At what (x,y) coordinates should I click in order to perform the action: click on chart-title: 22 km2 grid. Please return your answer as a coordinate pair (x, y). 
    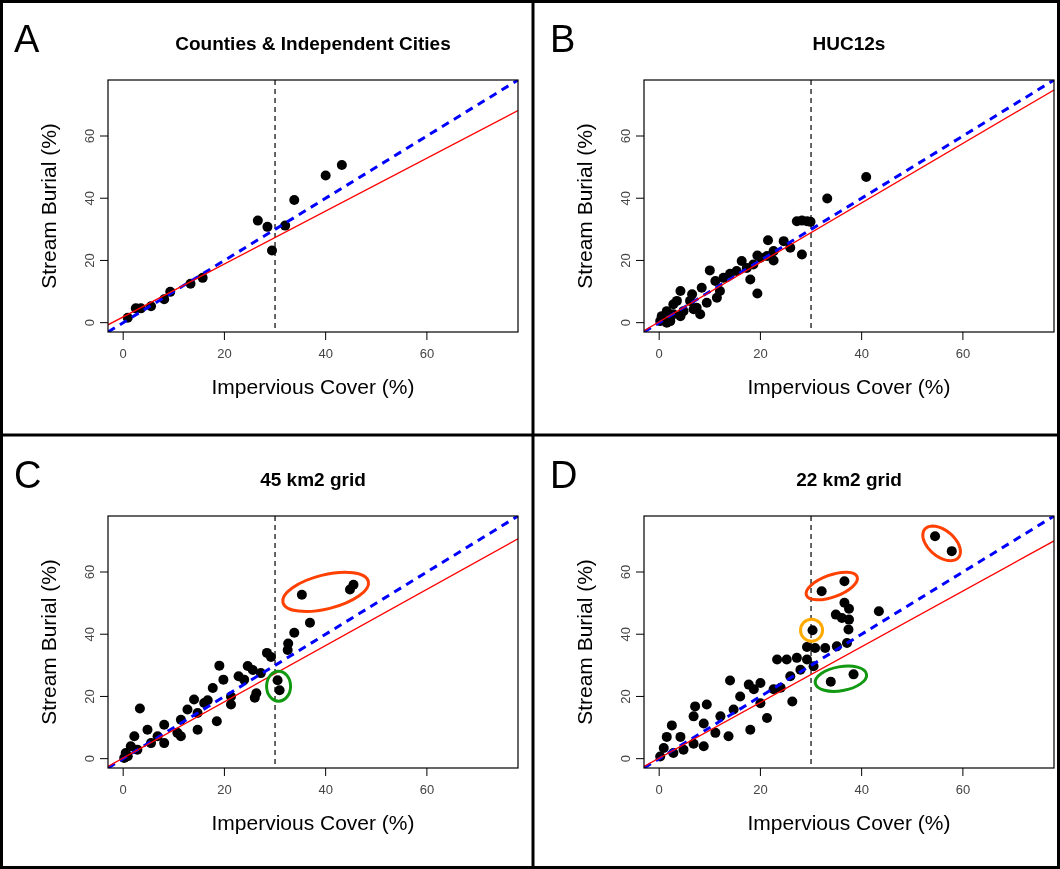
    Looking at the image, I should click on (849, 479).